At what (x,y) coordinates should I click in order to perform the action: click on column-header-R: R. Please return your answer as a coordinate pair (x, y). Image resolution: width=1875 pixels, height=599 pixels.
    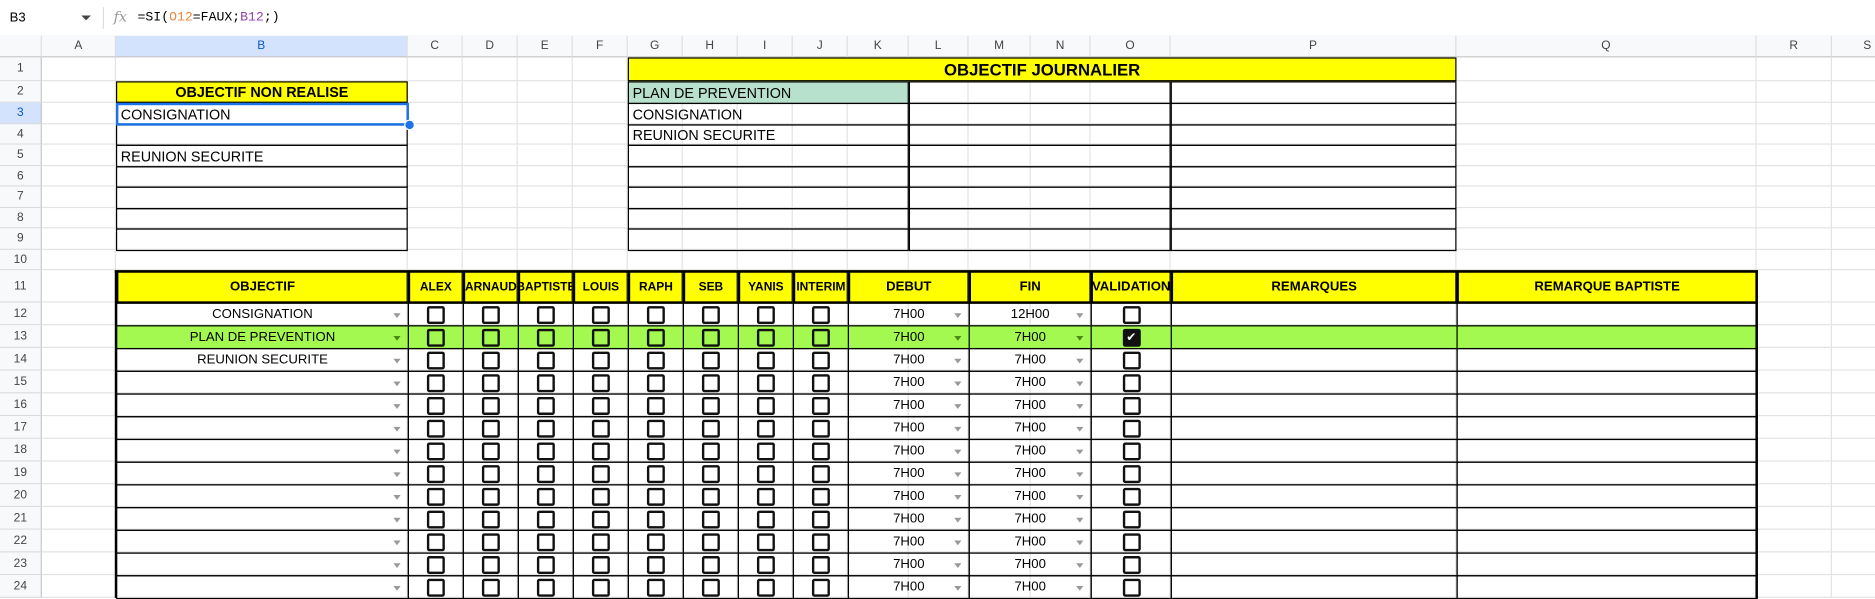
    Looking at the image, I should click on (1794, 46).